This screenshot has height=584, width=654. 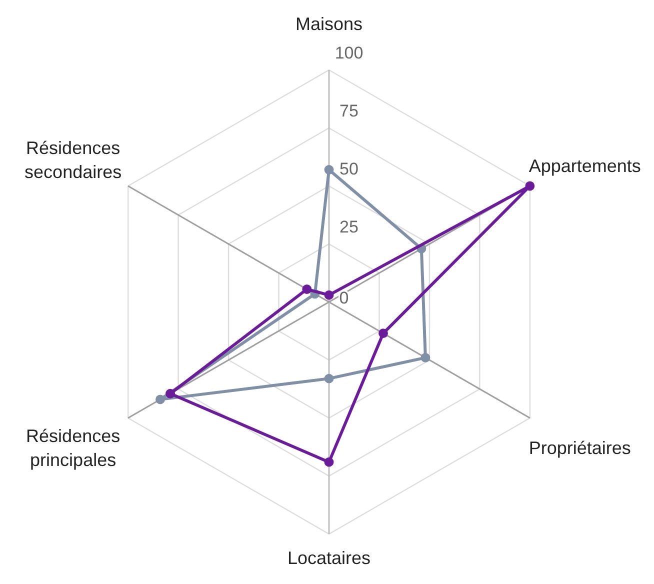 What do you see at coordinates (349, 52) in the screenshot?
I see `y-tick-label: 100` at bounding box center [349, 52].